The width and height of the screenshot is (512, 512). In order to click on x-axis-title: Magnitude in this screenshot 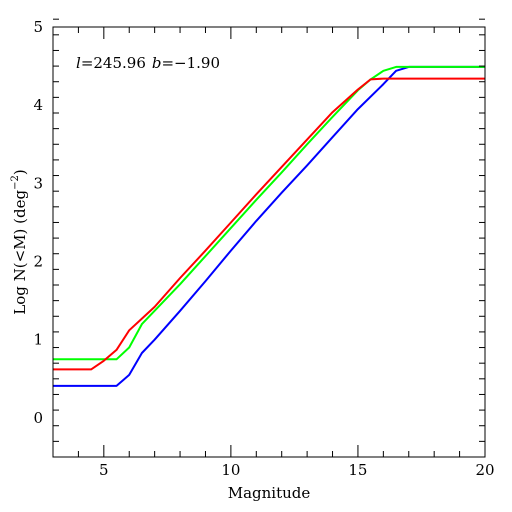, I will do `click(269, 493)`.